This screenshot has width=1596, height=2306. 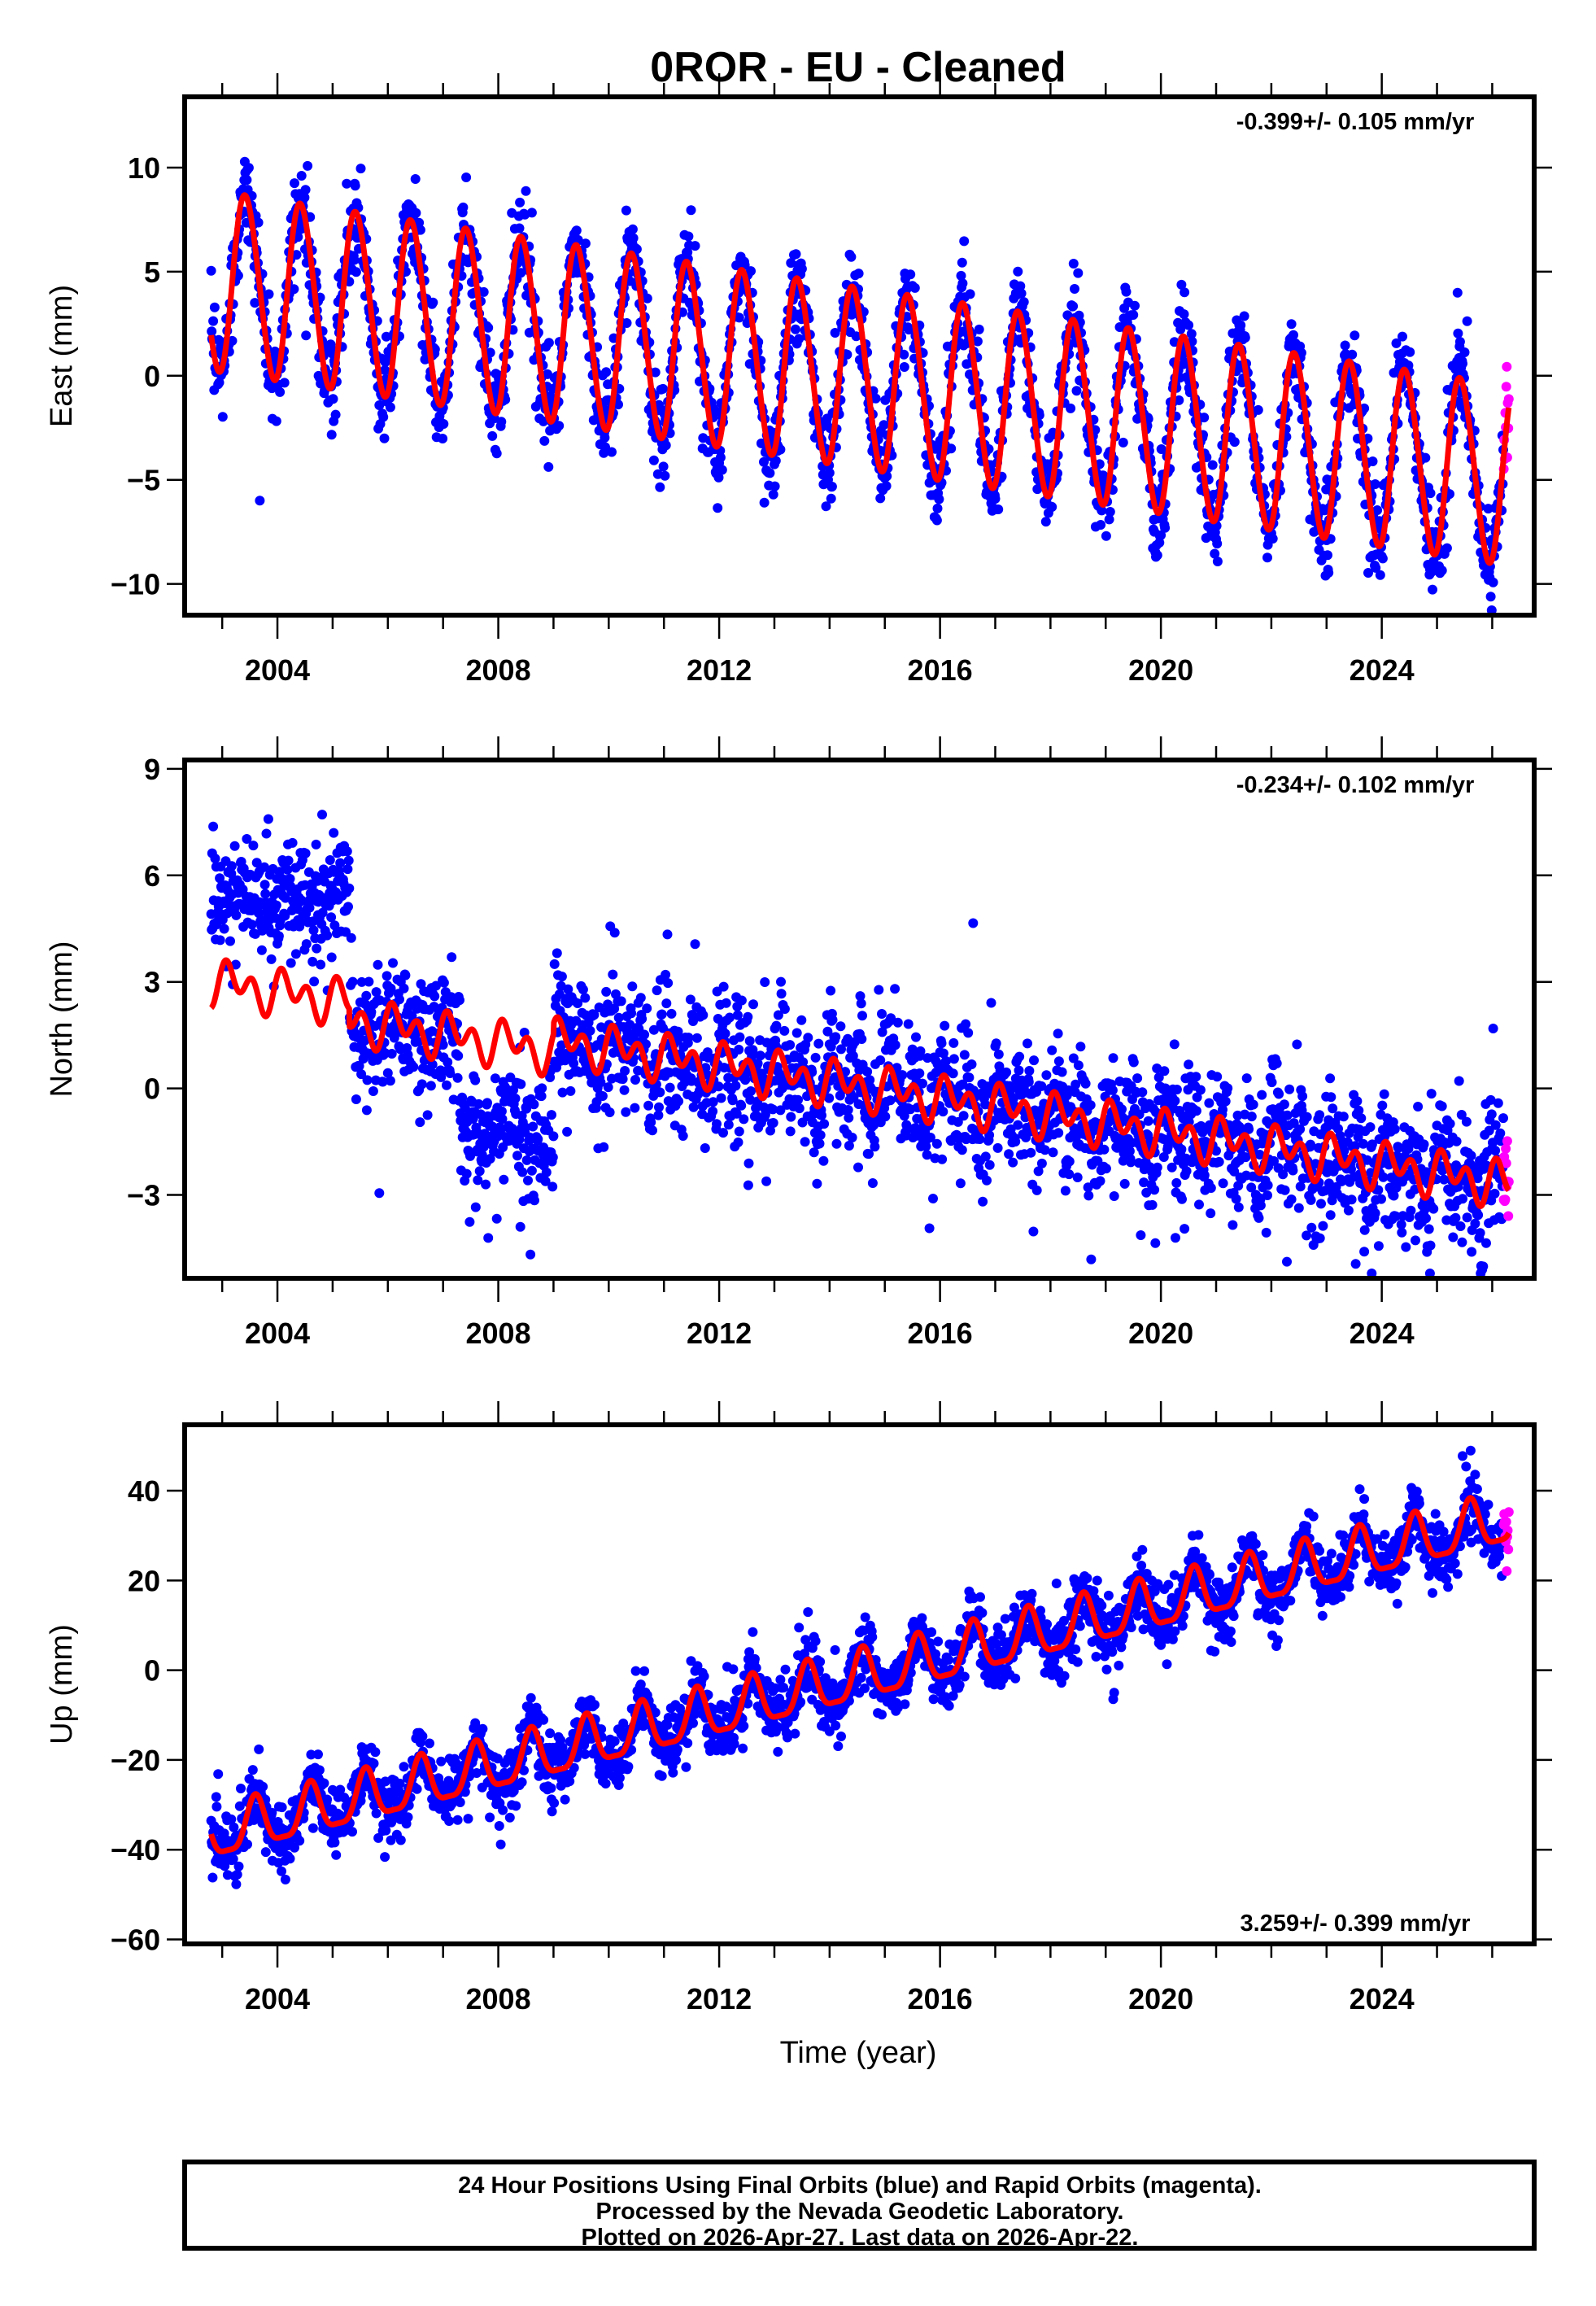 I want to click on east-ylabel: East (mm), so click(x=62, y=356).